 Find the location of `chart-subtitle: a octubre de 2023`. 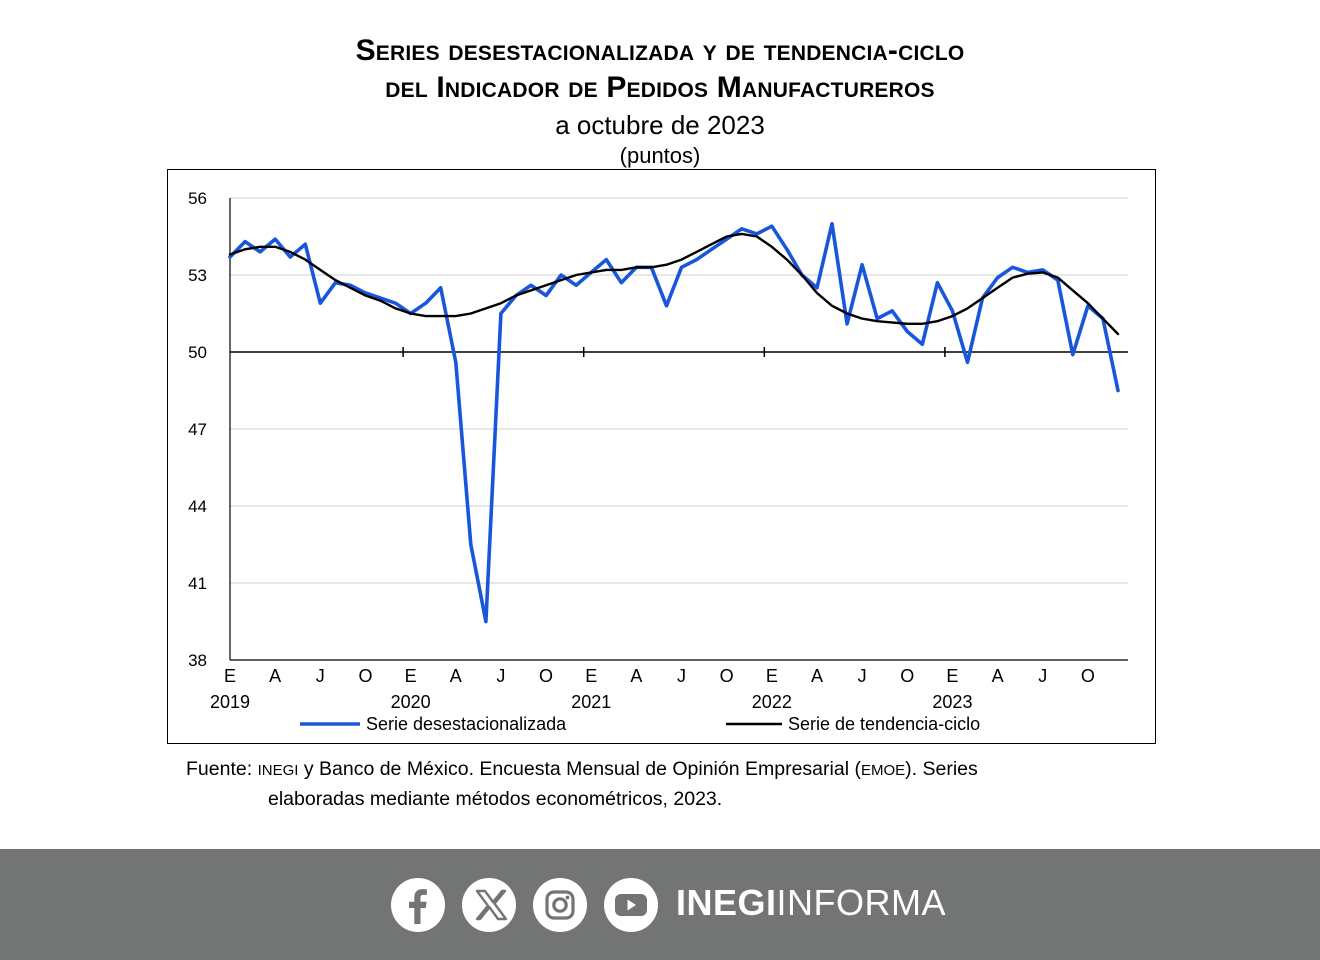

chart-subtitle: a octubre de 2023 is located at coordinates (660, 125).